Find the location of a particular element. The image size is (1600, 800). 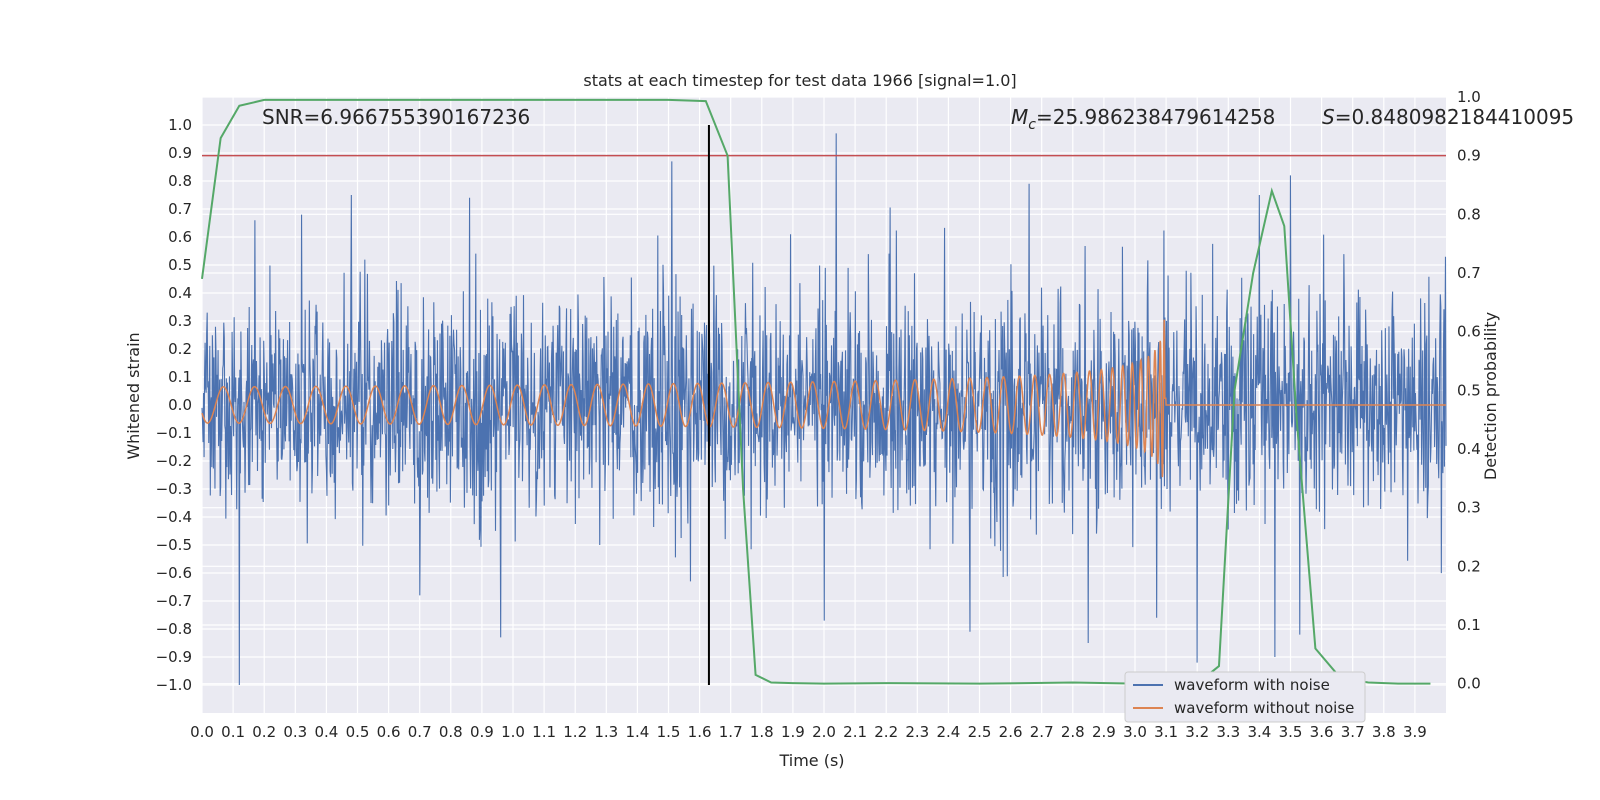

y-tick-label: −0.2 is located at coordinates (174, 461).